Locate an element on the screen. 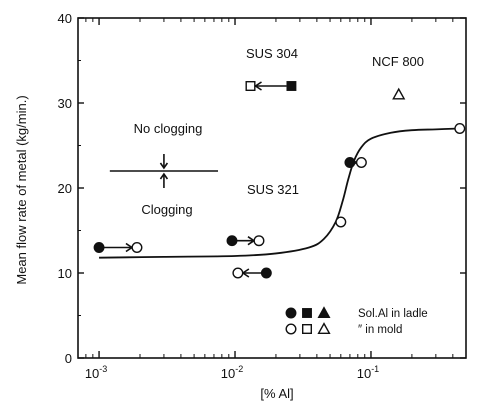 This screenshot has width=477, height=405. y-tick-label: 0 is located at coordinates (68, 358).